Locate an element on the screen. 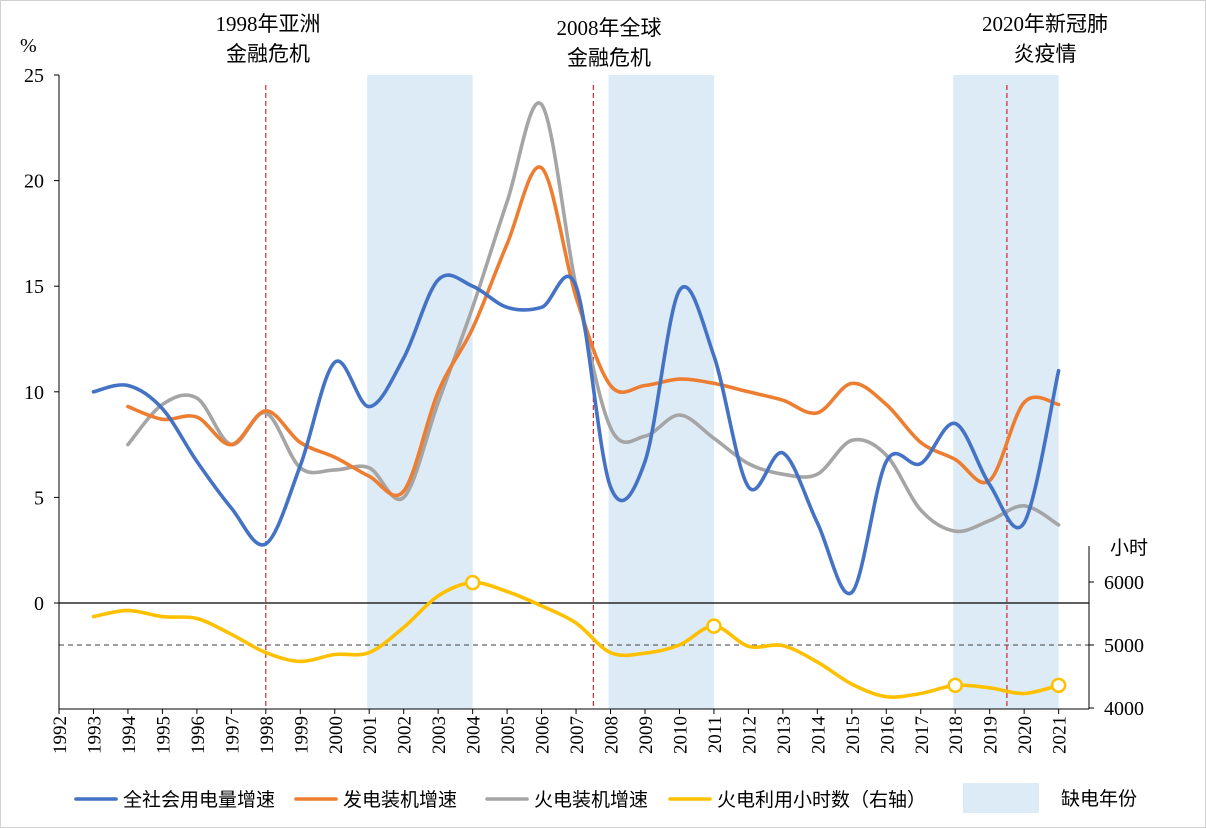  event-label-0-line1: 1998年亚洲 is located at coordinates (268, 24).